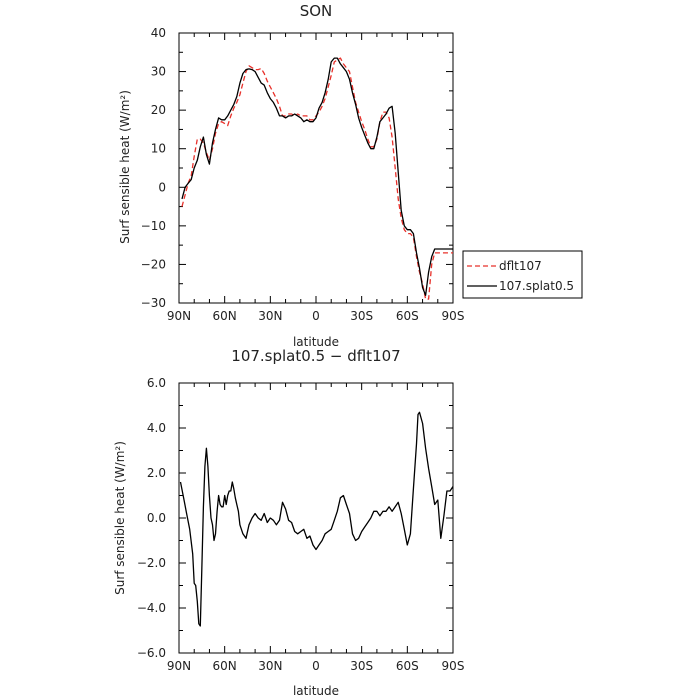 Image resolution: width=700 pixels, height=700 pixels. I want to click on legend: dflt107 107.splat0.5, so click(522, 274).